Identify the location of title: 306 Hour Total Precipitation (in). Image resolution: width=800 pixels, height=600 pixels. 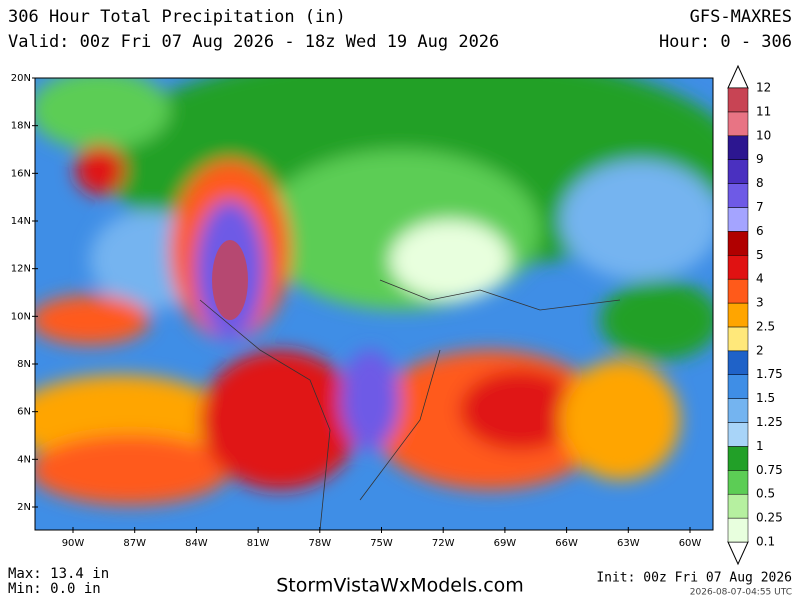
(177, 17).